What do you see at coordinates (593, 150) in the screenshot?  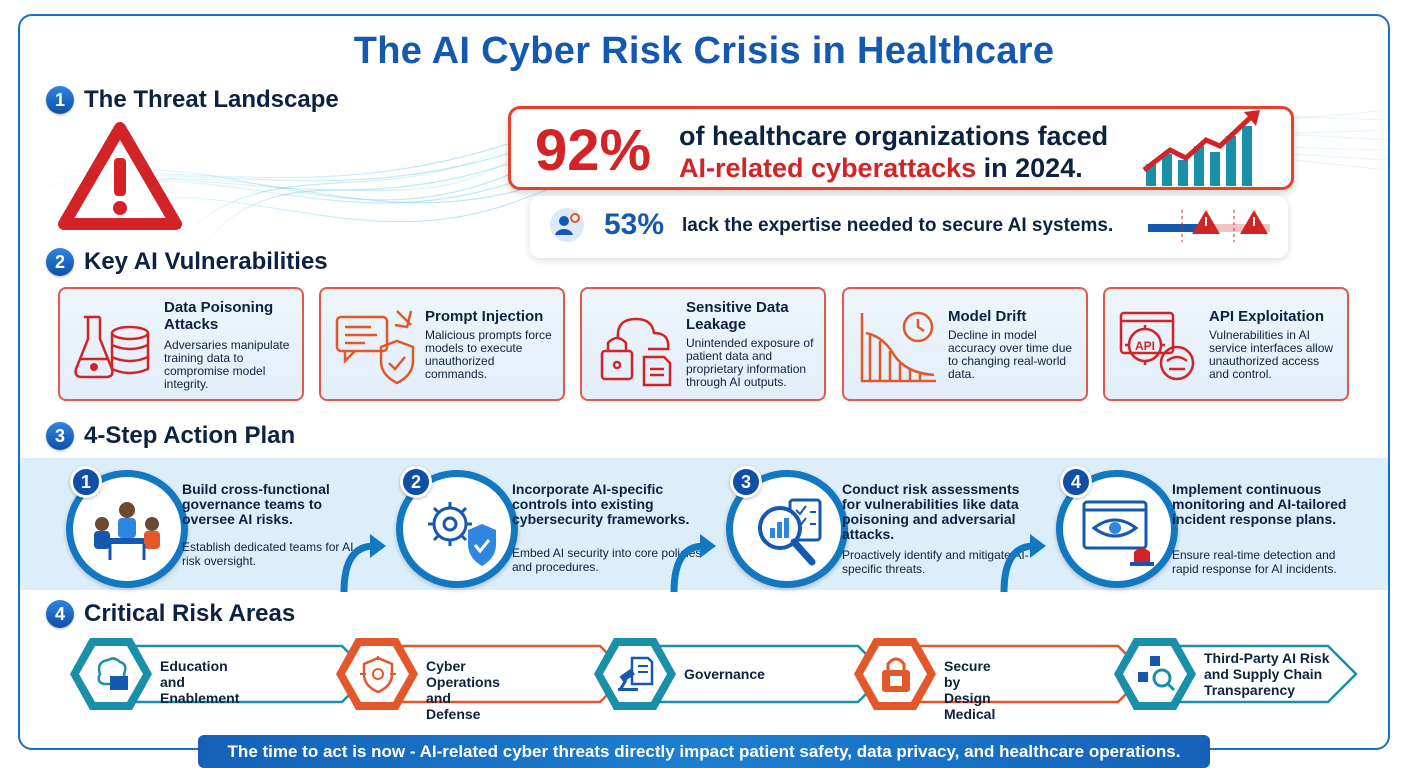 I see `main-stat-value: 92%` at bounding box center [593, 150].